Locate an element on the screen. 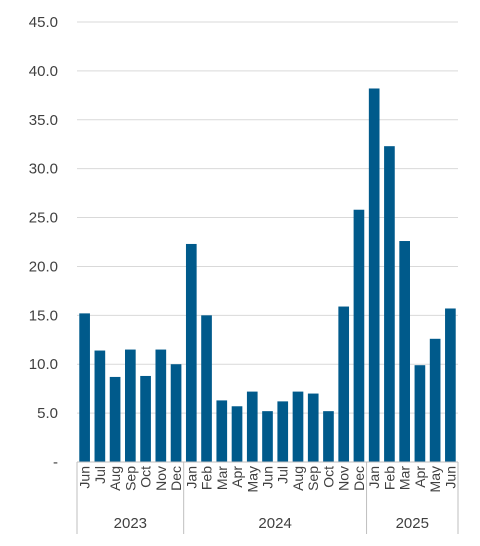 This screenshot has width=480, height=546. year-label: 2025 is located at coordinates (412, 523).